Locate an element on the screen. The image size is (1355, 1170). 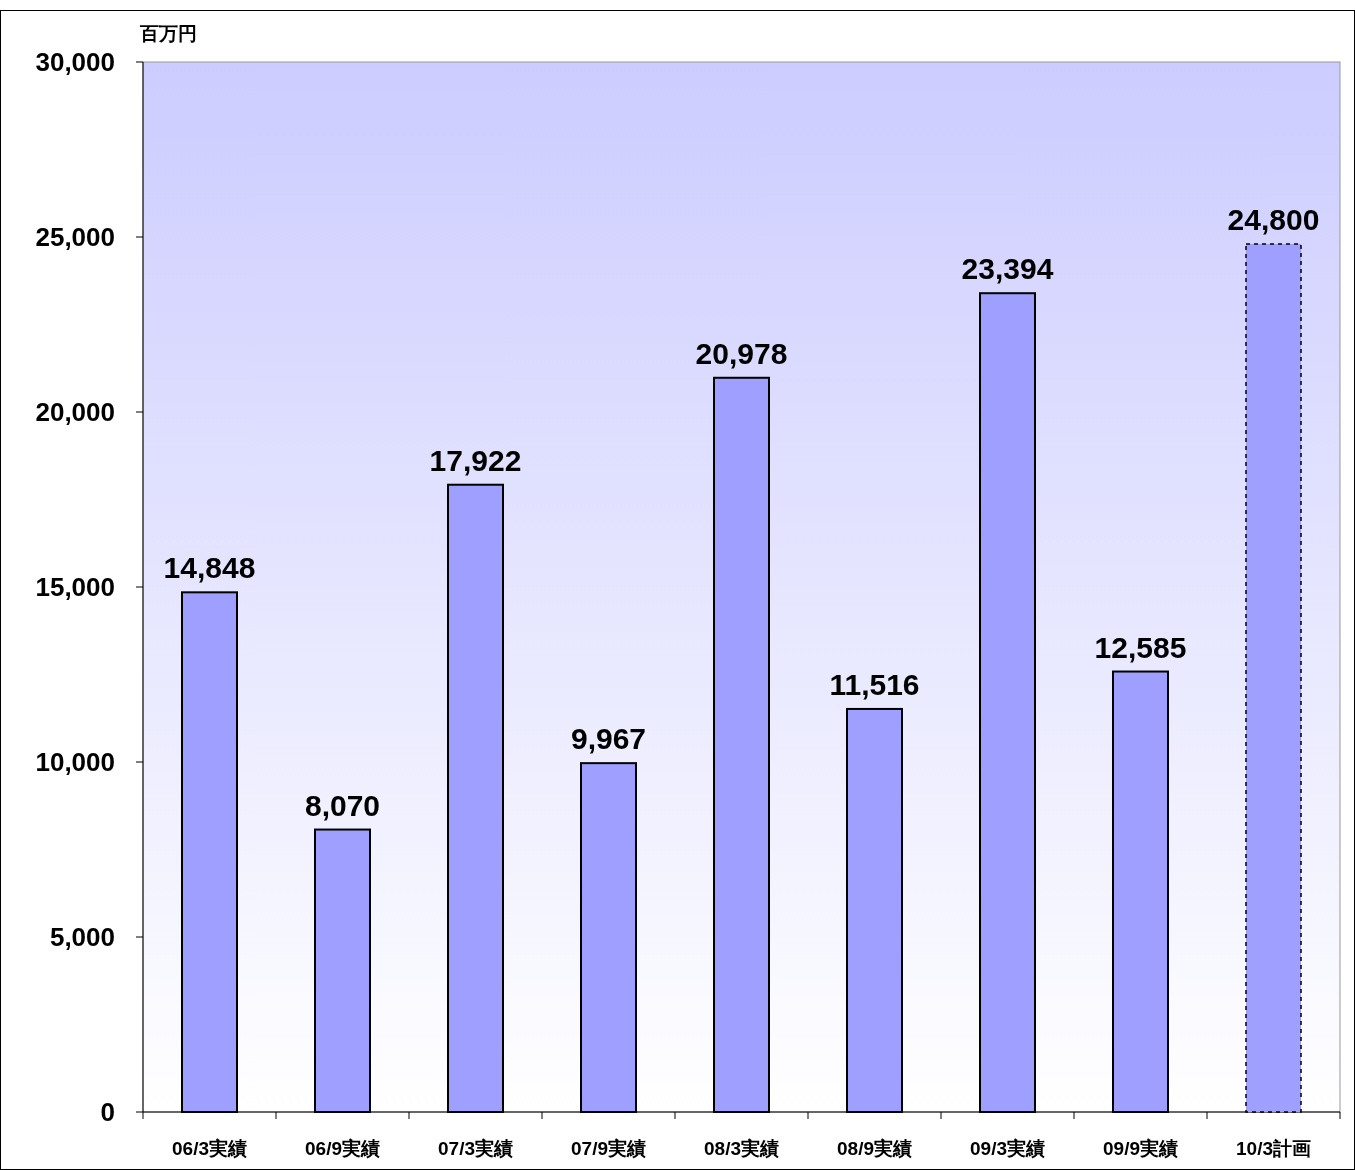
data-label: 17,922 is located at coordinates (475, 460).